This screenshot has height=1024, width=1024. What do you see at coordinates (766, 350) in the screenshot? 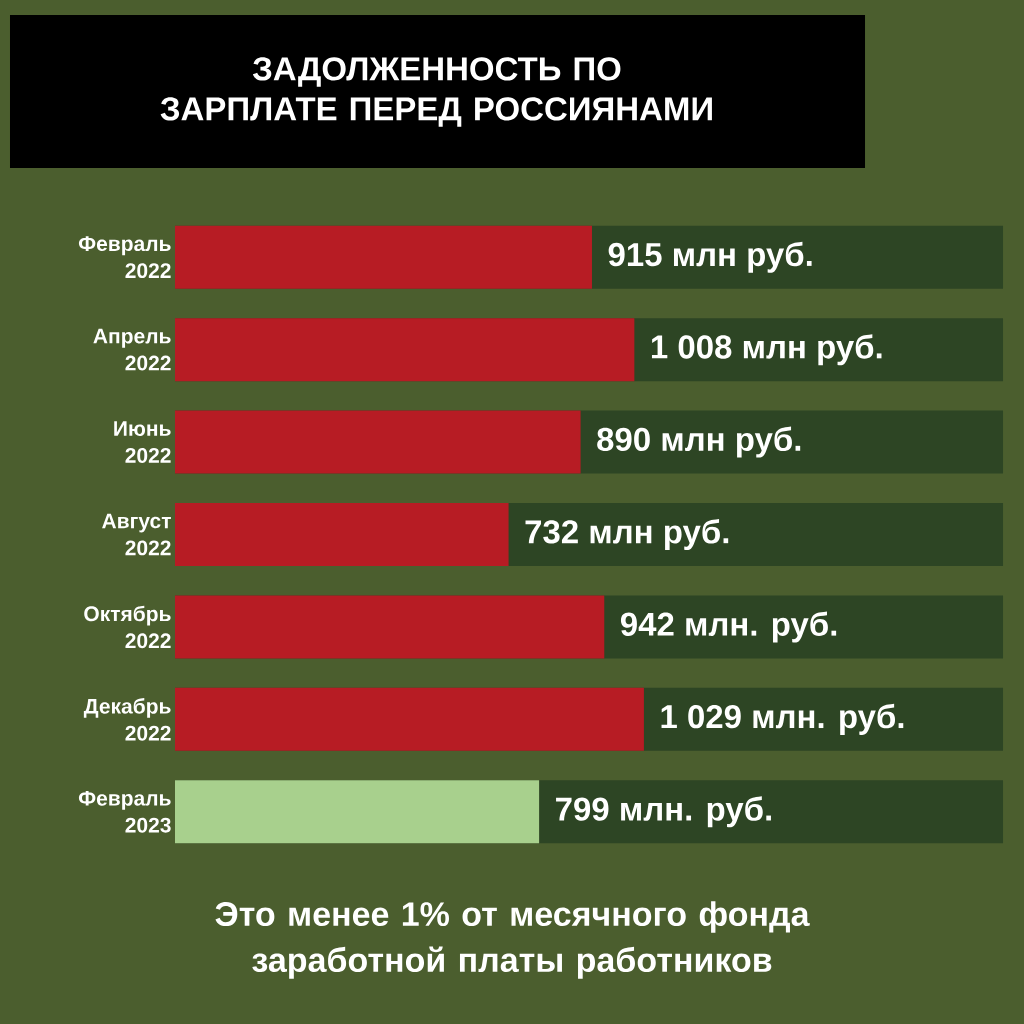
I see `data-label: 1 008 млн руб.` at bounding box center [766, 350].